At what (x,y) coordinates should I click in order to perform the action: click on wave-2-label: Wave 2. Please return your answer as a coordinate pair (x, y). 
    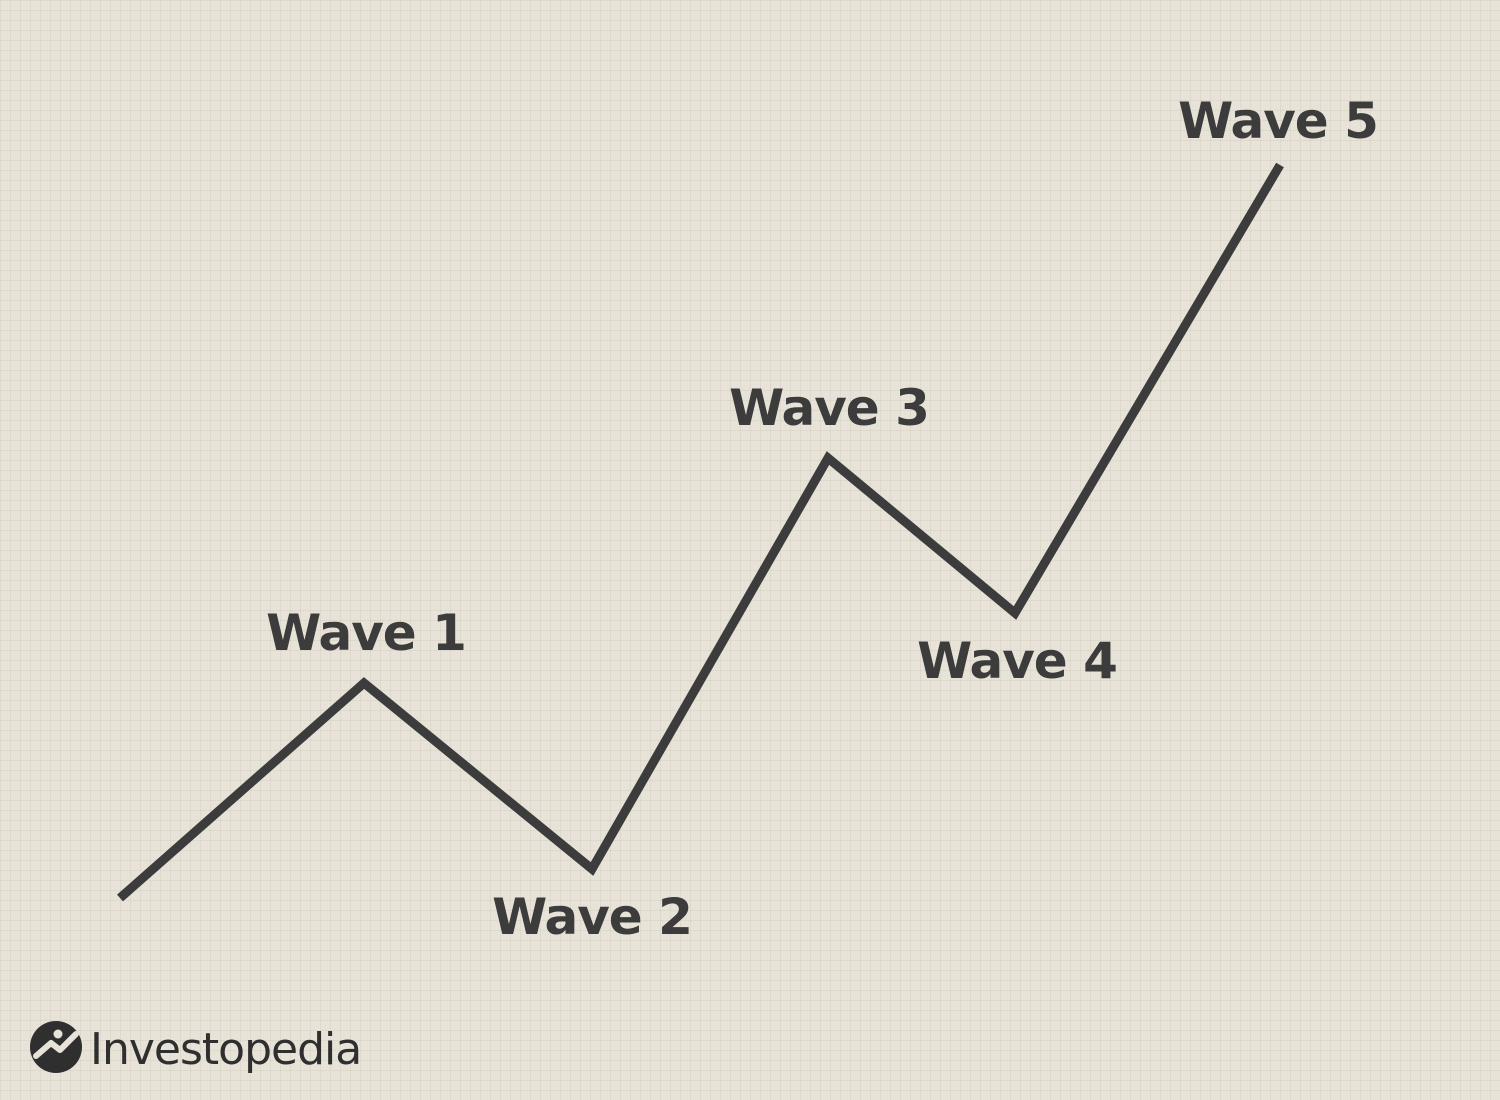
    Looking at the image, I should click on (592, 917).